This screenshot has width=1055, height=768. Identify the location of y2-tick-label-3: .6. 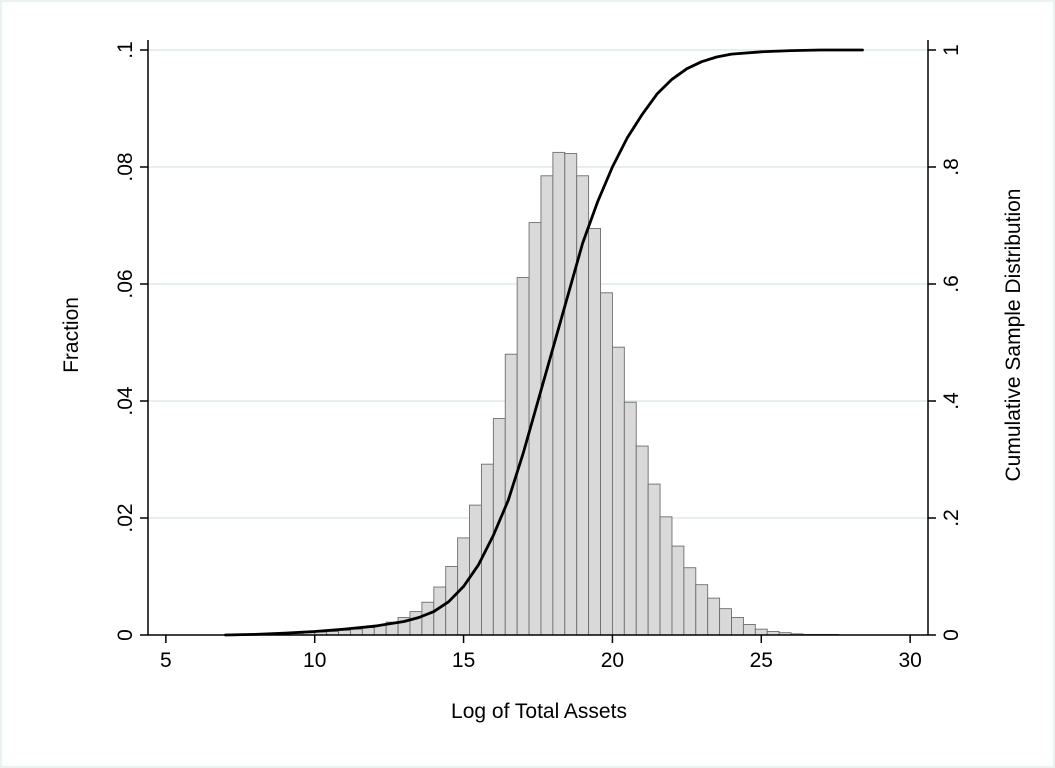
(951, 284).